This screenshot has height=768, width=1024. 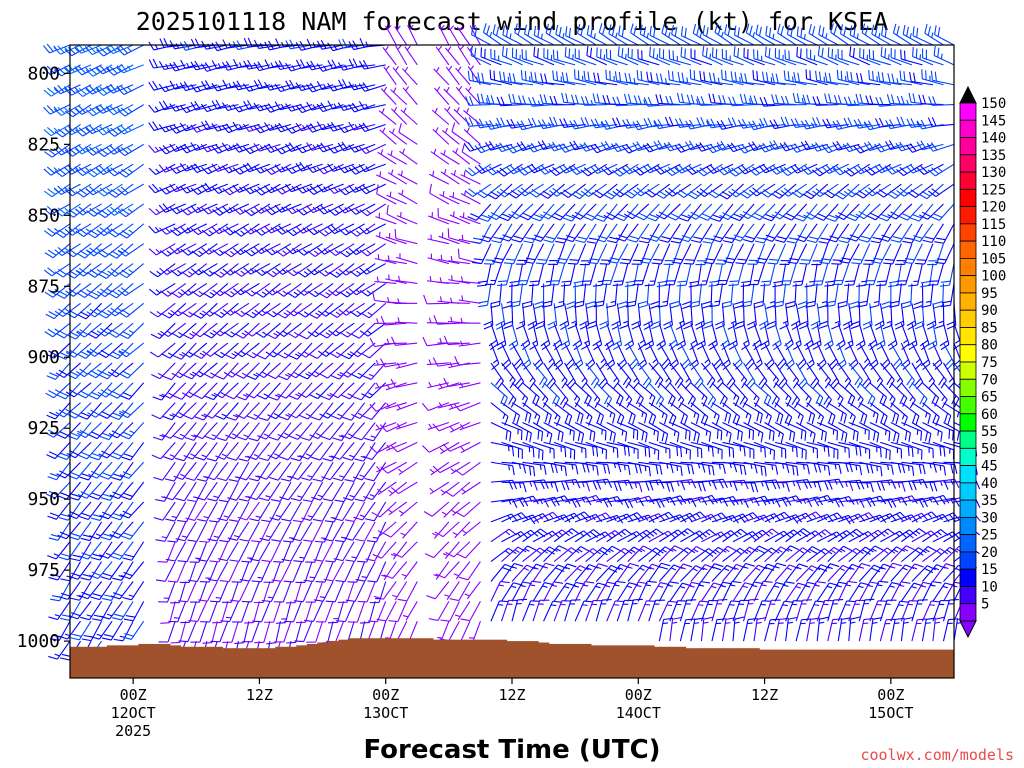 I want to click on y-tick-label: 1000, so click(x=38, y=641).